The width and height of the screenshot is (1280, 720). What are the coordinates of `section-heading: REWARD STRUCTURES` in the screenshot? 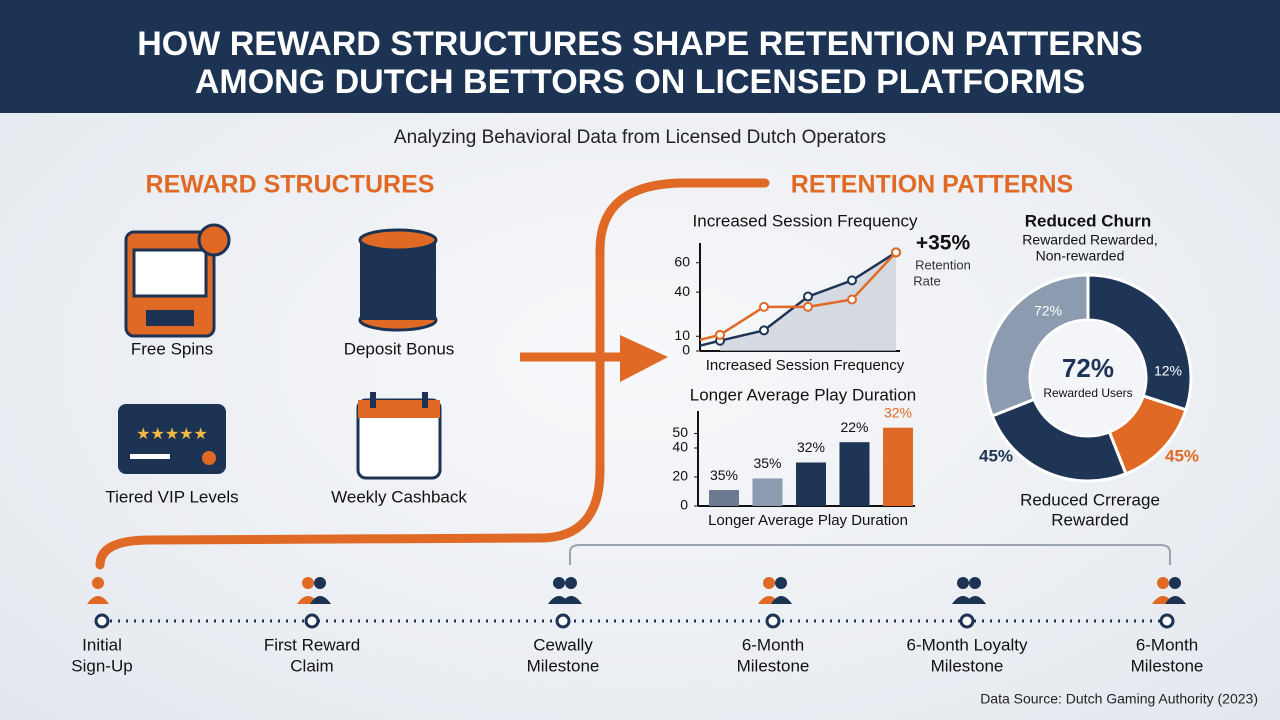 It's located at (290, 185).